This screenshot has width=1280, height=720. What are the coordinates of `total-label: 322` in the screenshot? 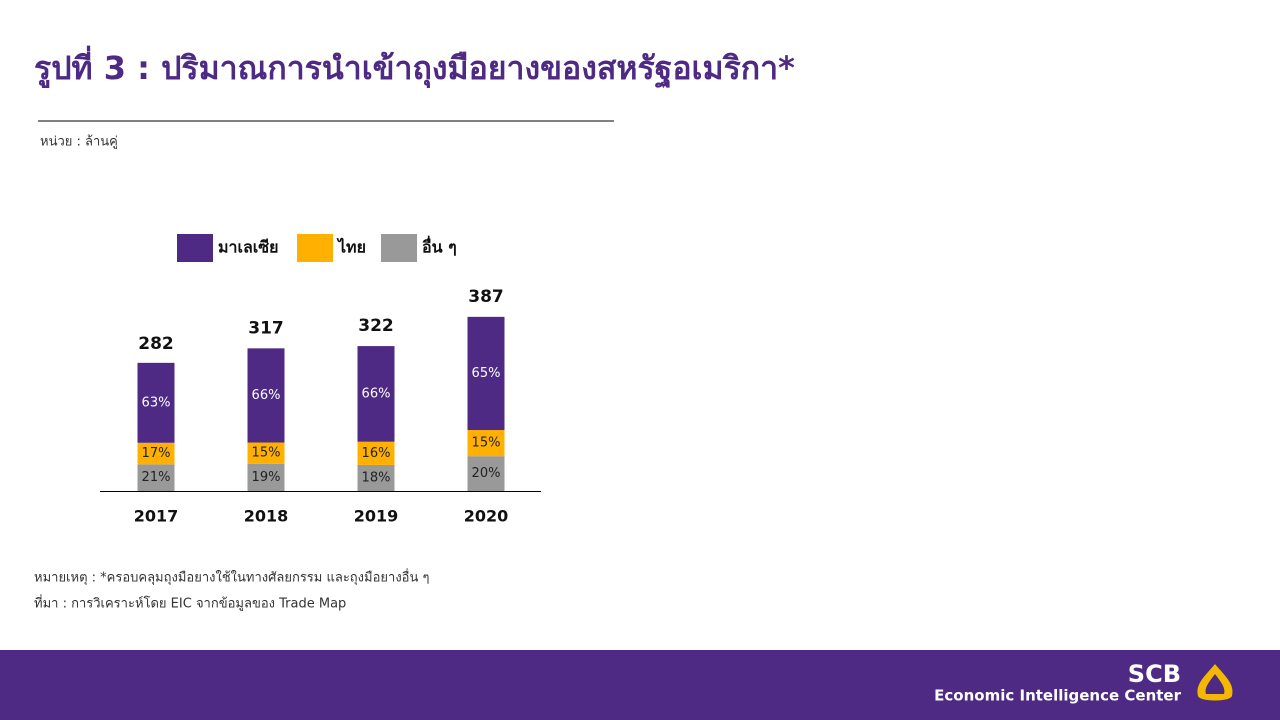 It's located at (376, 326).